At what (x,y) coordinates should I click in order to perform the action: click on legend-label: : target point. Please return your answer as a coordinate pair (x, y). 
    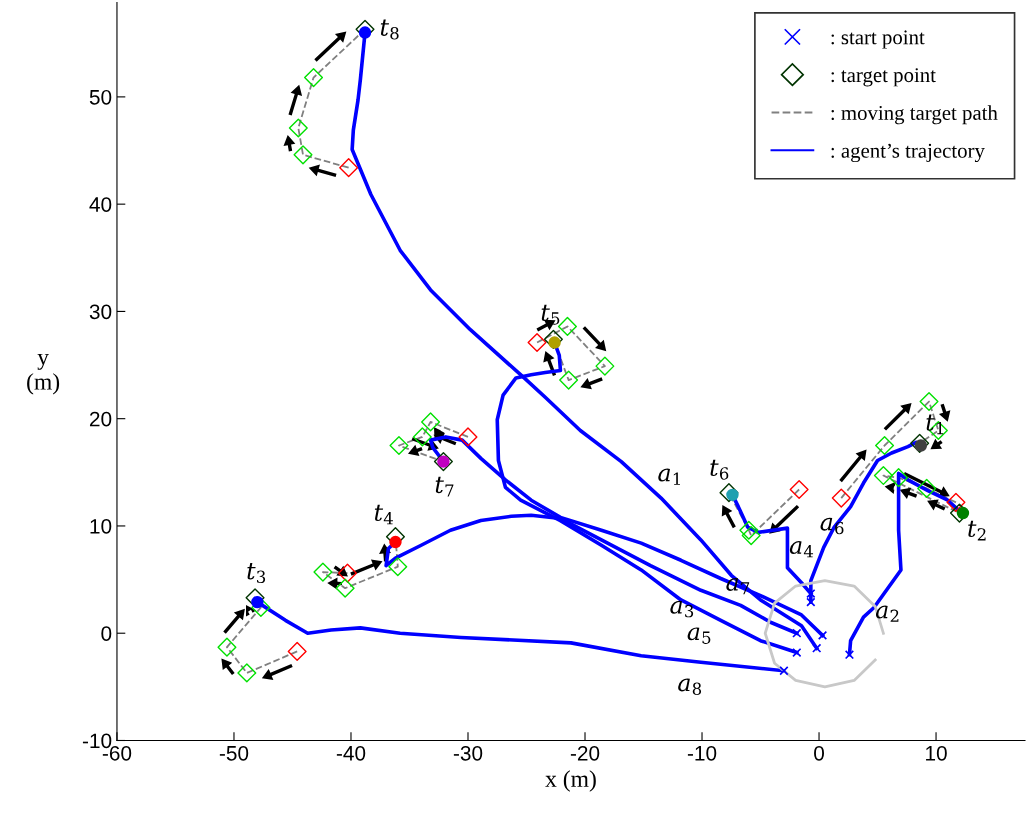
    Looking at the image, I should click on (883, 77).